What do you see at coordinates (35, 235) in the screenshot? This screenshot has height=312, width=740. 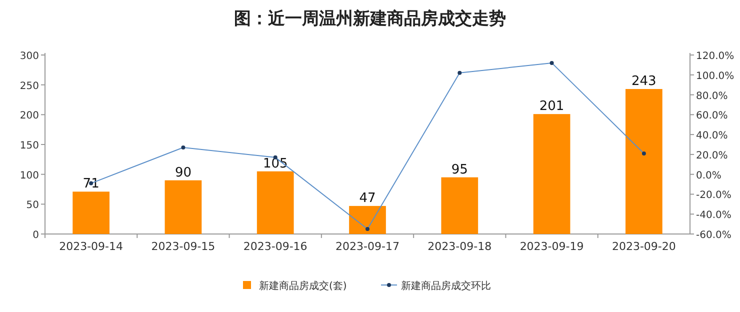 I see `y-tick-label: 0` at bounding box center [35, 235].